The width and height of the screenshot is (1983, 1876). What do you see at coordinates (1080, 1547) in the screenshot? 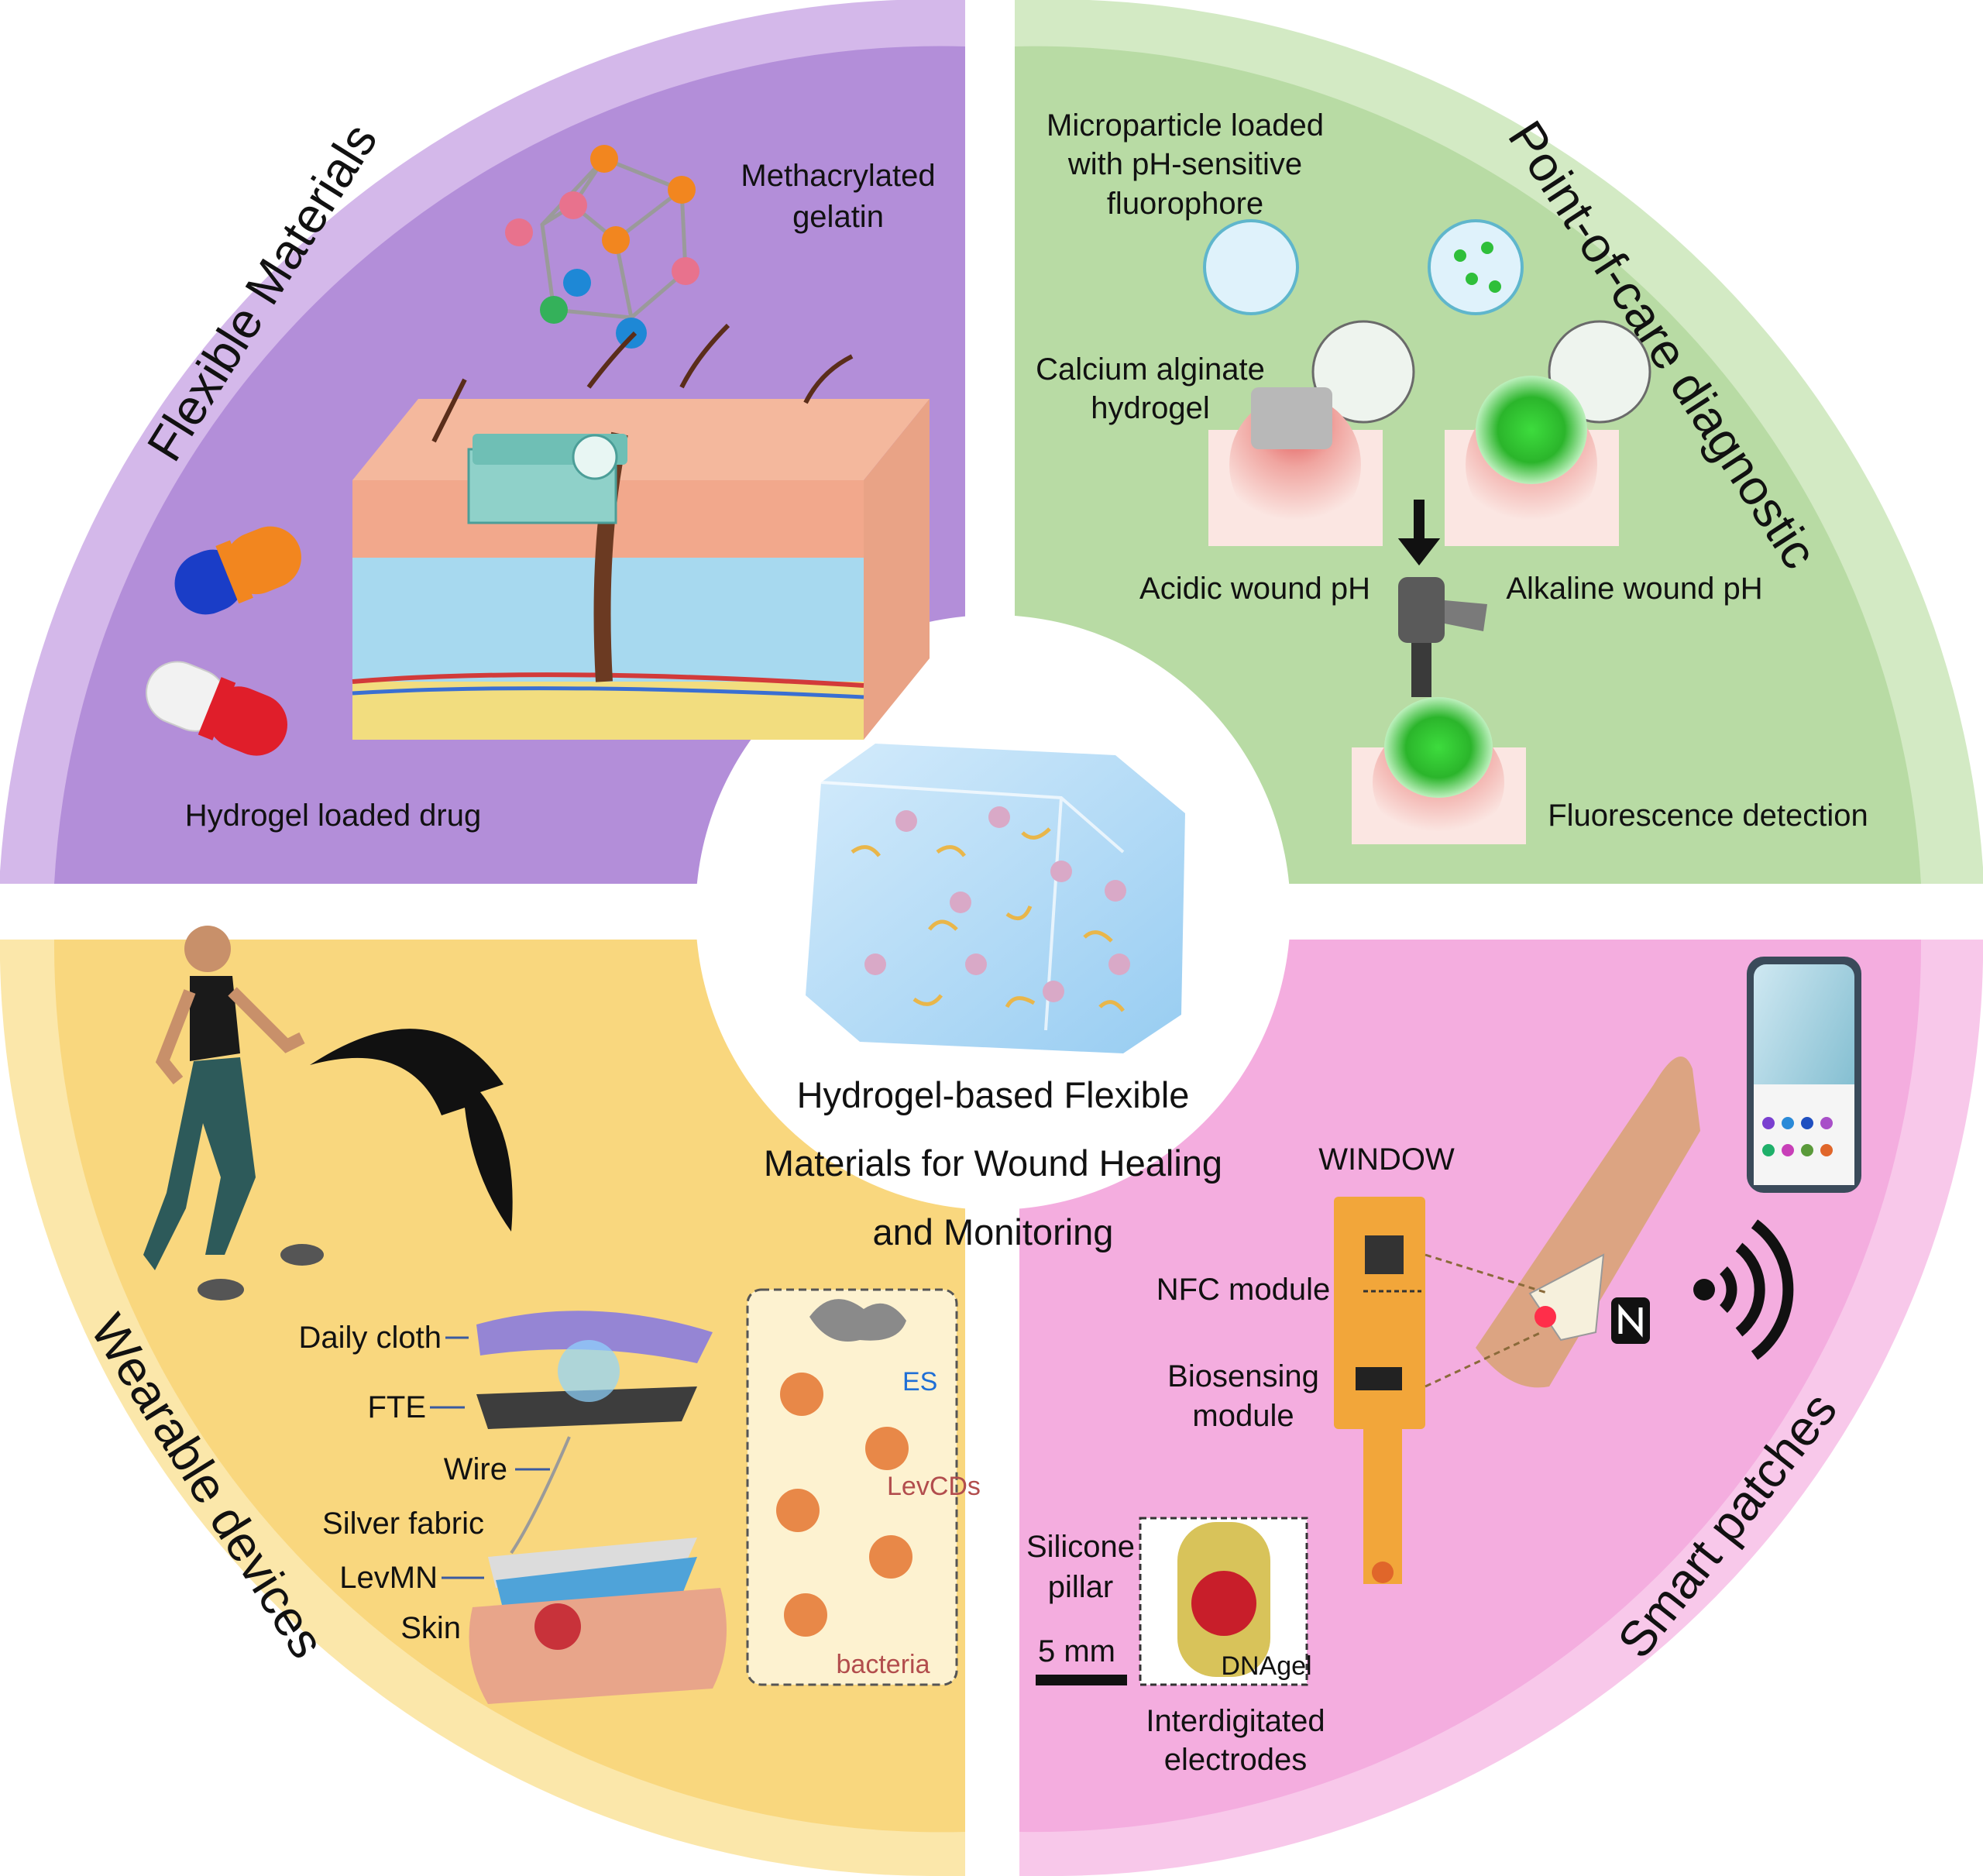
I see `silicone-pillar-line-1: Silicone` at bounding box center [1080, 1547].